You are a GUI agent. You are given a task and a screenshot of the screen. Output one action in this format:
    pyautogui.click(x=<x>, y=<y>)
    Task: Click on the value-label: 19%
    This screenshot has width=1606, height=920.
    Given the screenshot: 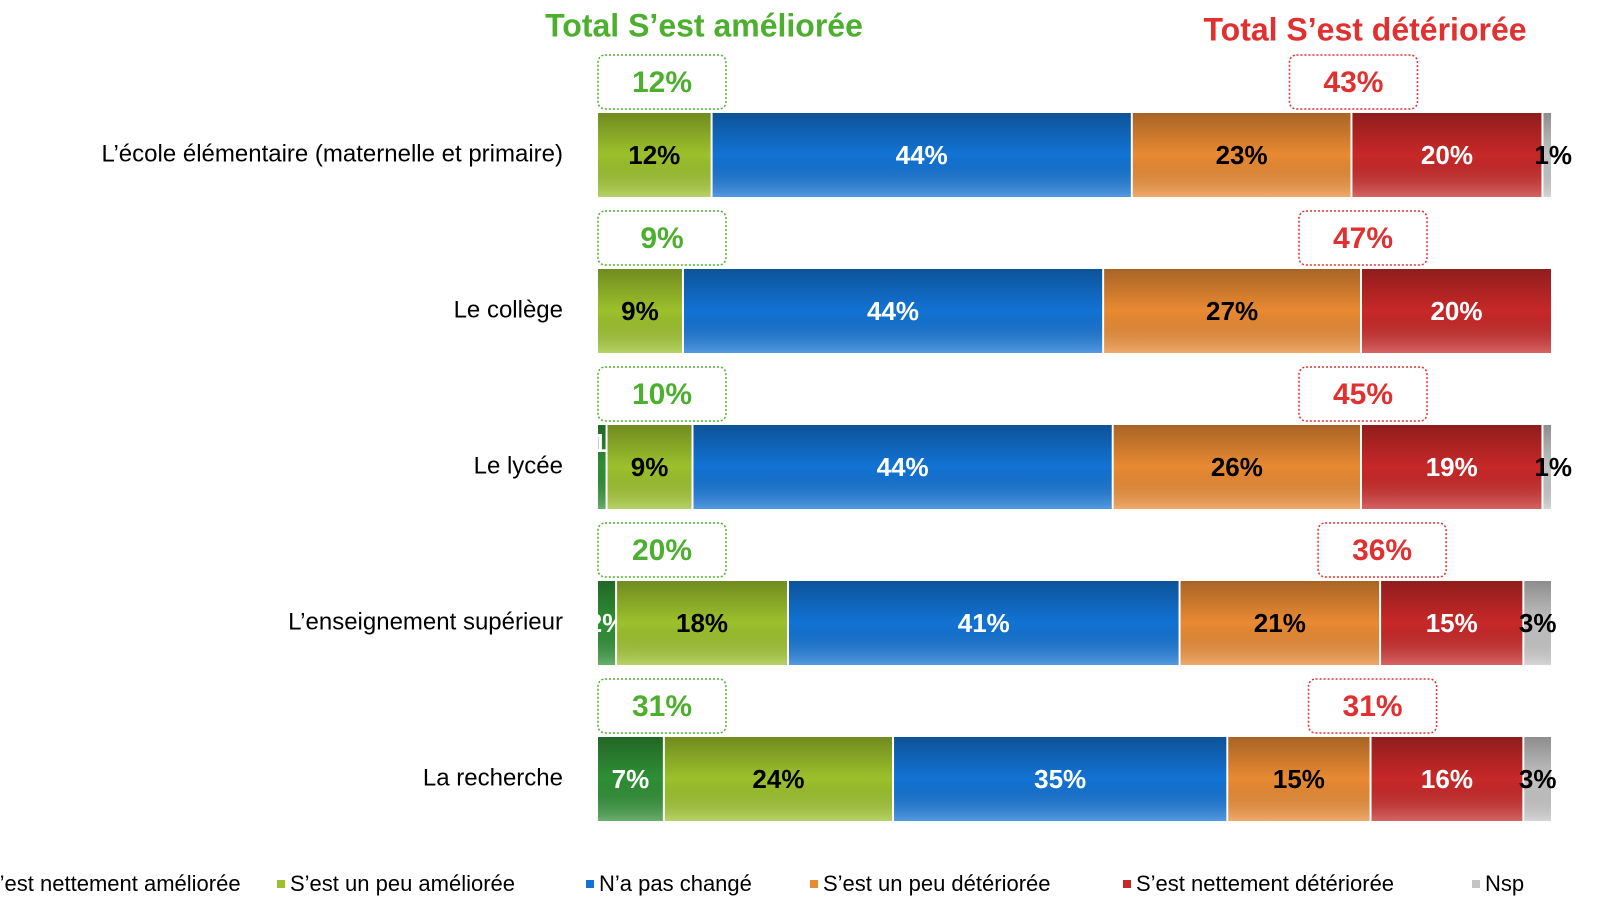 What is the action you would take?
    pyautogui.click(x=1452, y=467)
    